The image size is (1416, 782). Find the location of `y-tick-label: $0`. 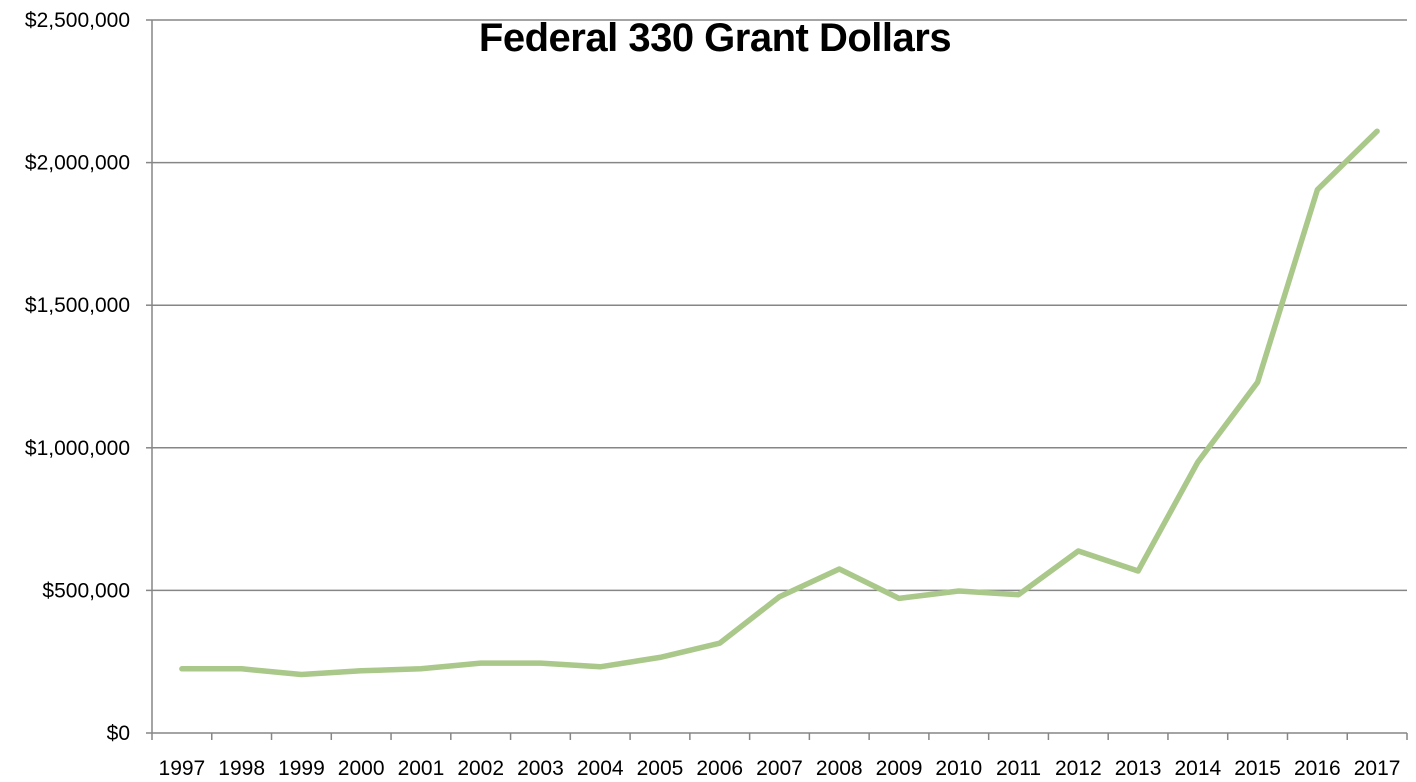

y-tick-label: $0 is located at coordinates (118, 733).